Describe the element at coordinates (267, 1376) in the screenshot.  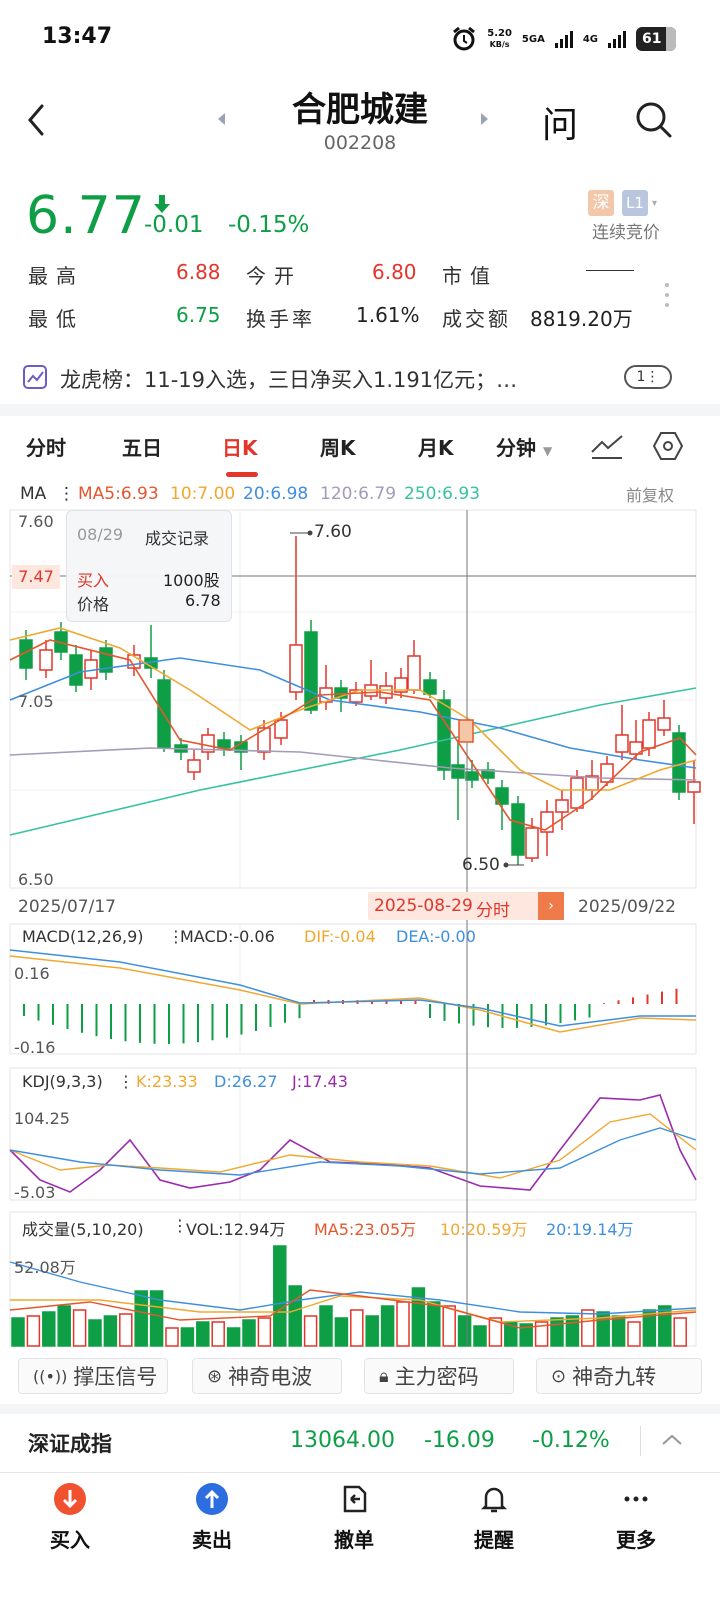
I see `feature-magic-wave: ⊛ 神奇电波` at that location.